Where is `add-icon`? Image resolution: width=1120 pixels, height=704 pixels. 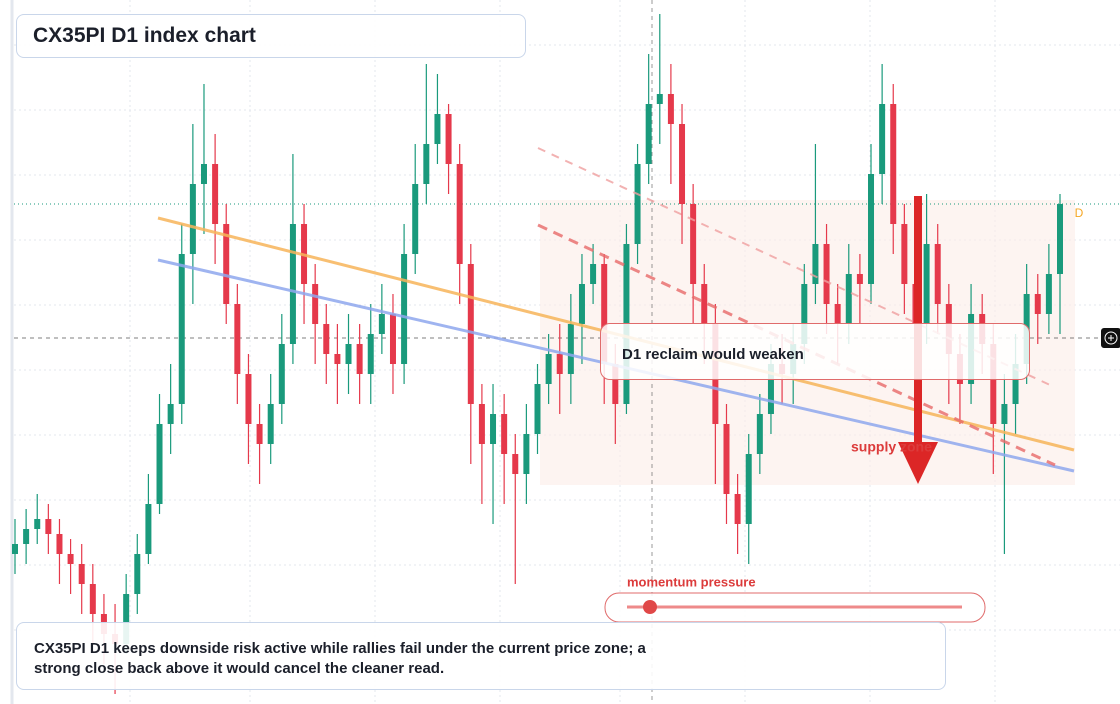
add-icon is located at coordinates (1111, 338).